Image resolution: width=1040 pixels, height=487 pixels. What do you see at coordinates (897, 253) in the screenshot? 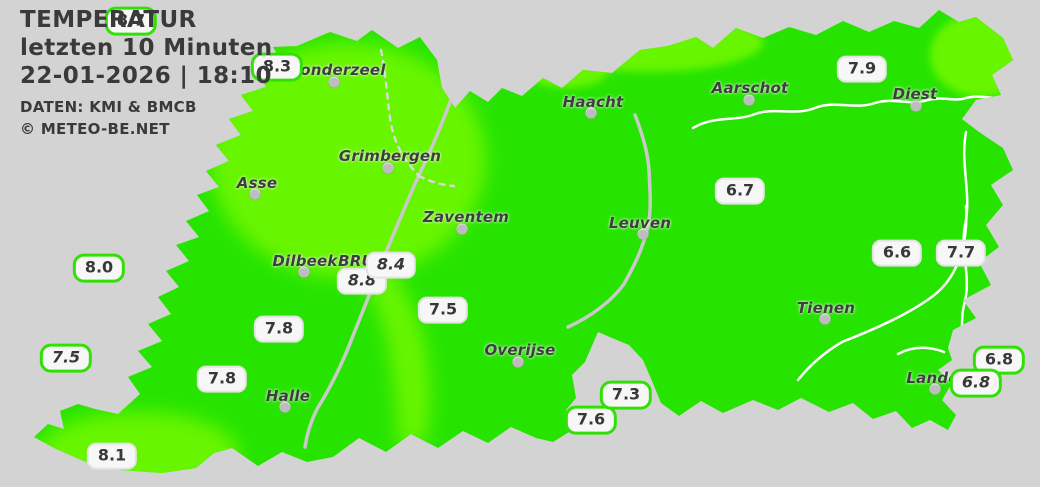
I see `temperature-badge: 6.6` at bounding box center [897, 253].